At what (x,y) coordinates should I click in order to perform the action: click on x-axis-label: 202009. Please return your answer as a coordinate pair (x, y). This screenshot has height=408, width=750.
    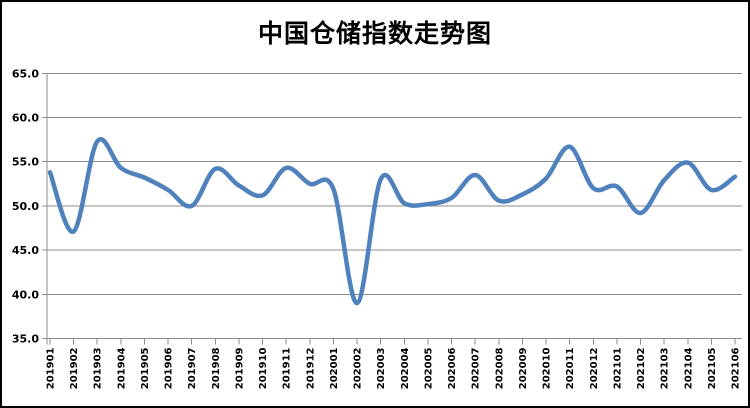
    Looking at the image, I should click on (523, 368).